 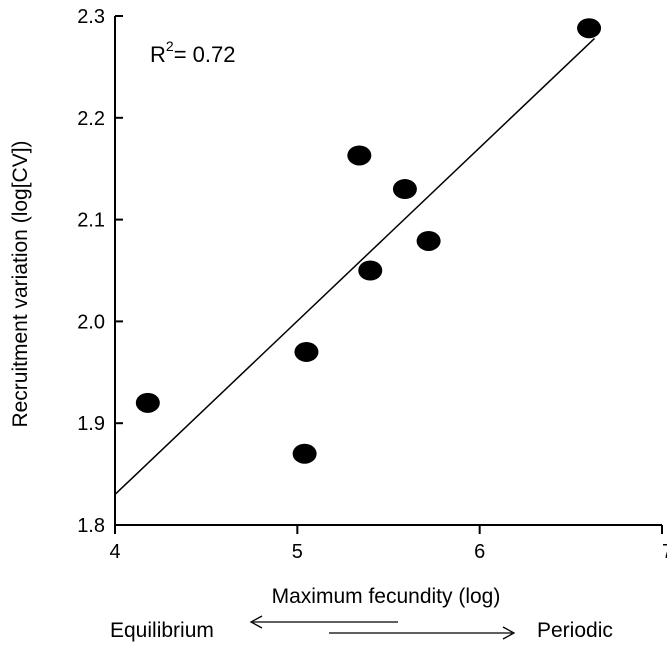 What do you see at coordinates (114, 552) in the screenshot?
I see `x-tick-label: 4` at bounding box center [114, 552].